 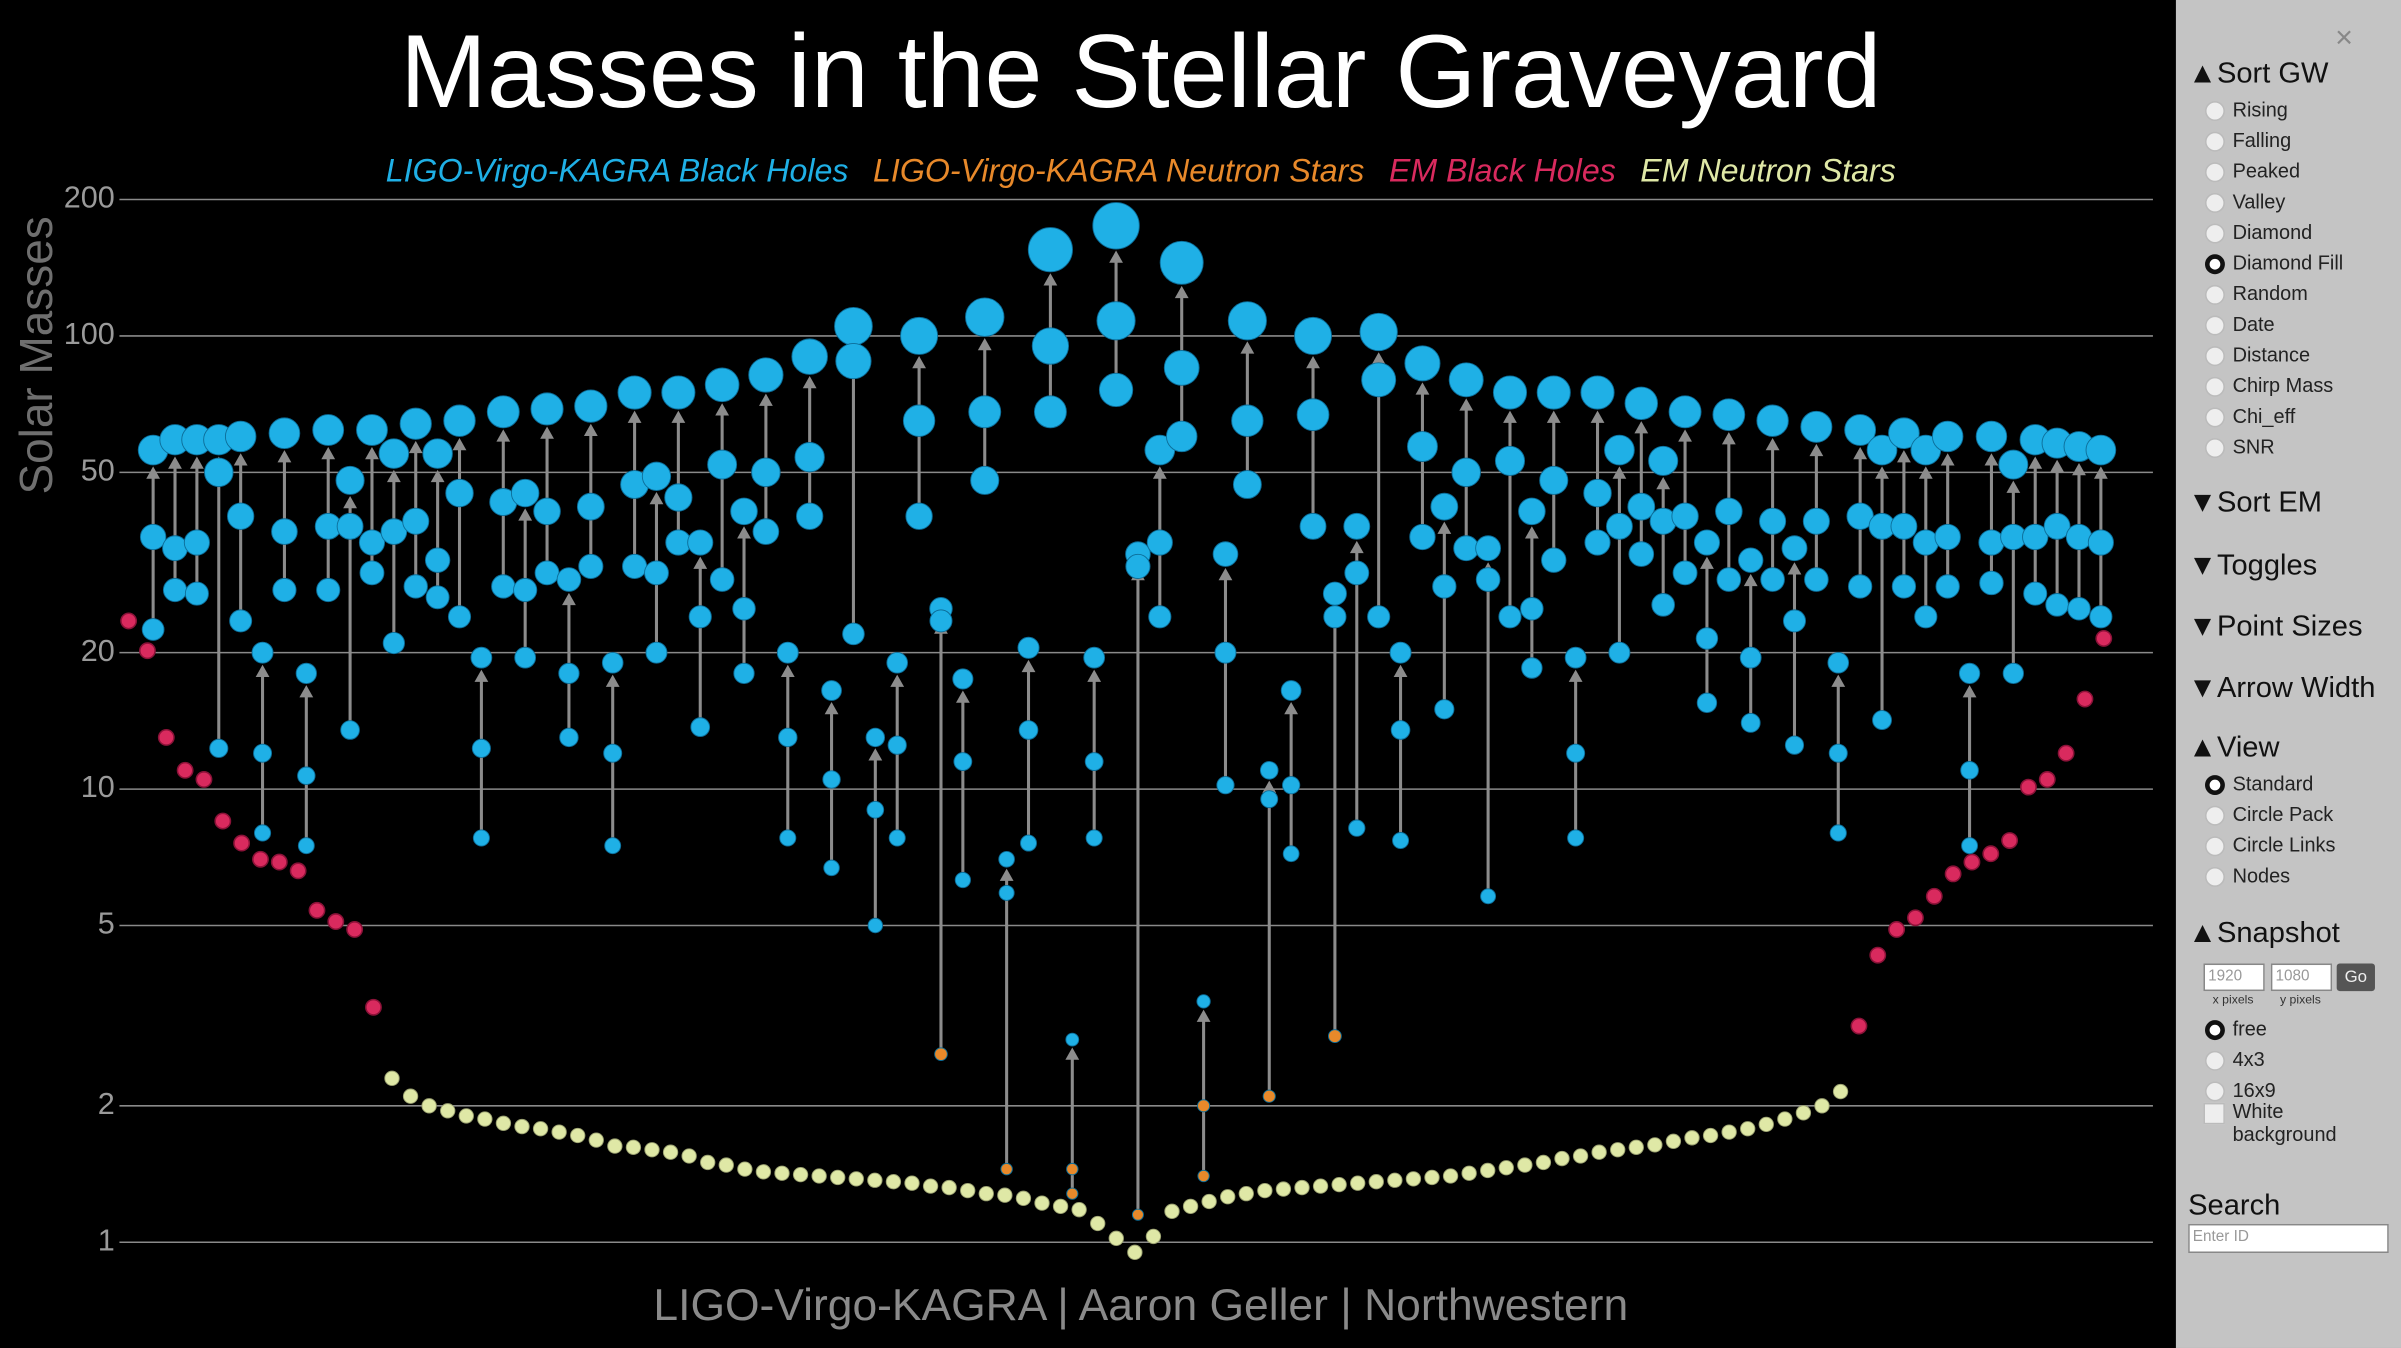 I want to click on checkbox, so click(x=2214, y=1113).